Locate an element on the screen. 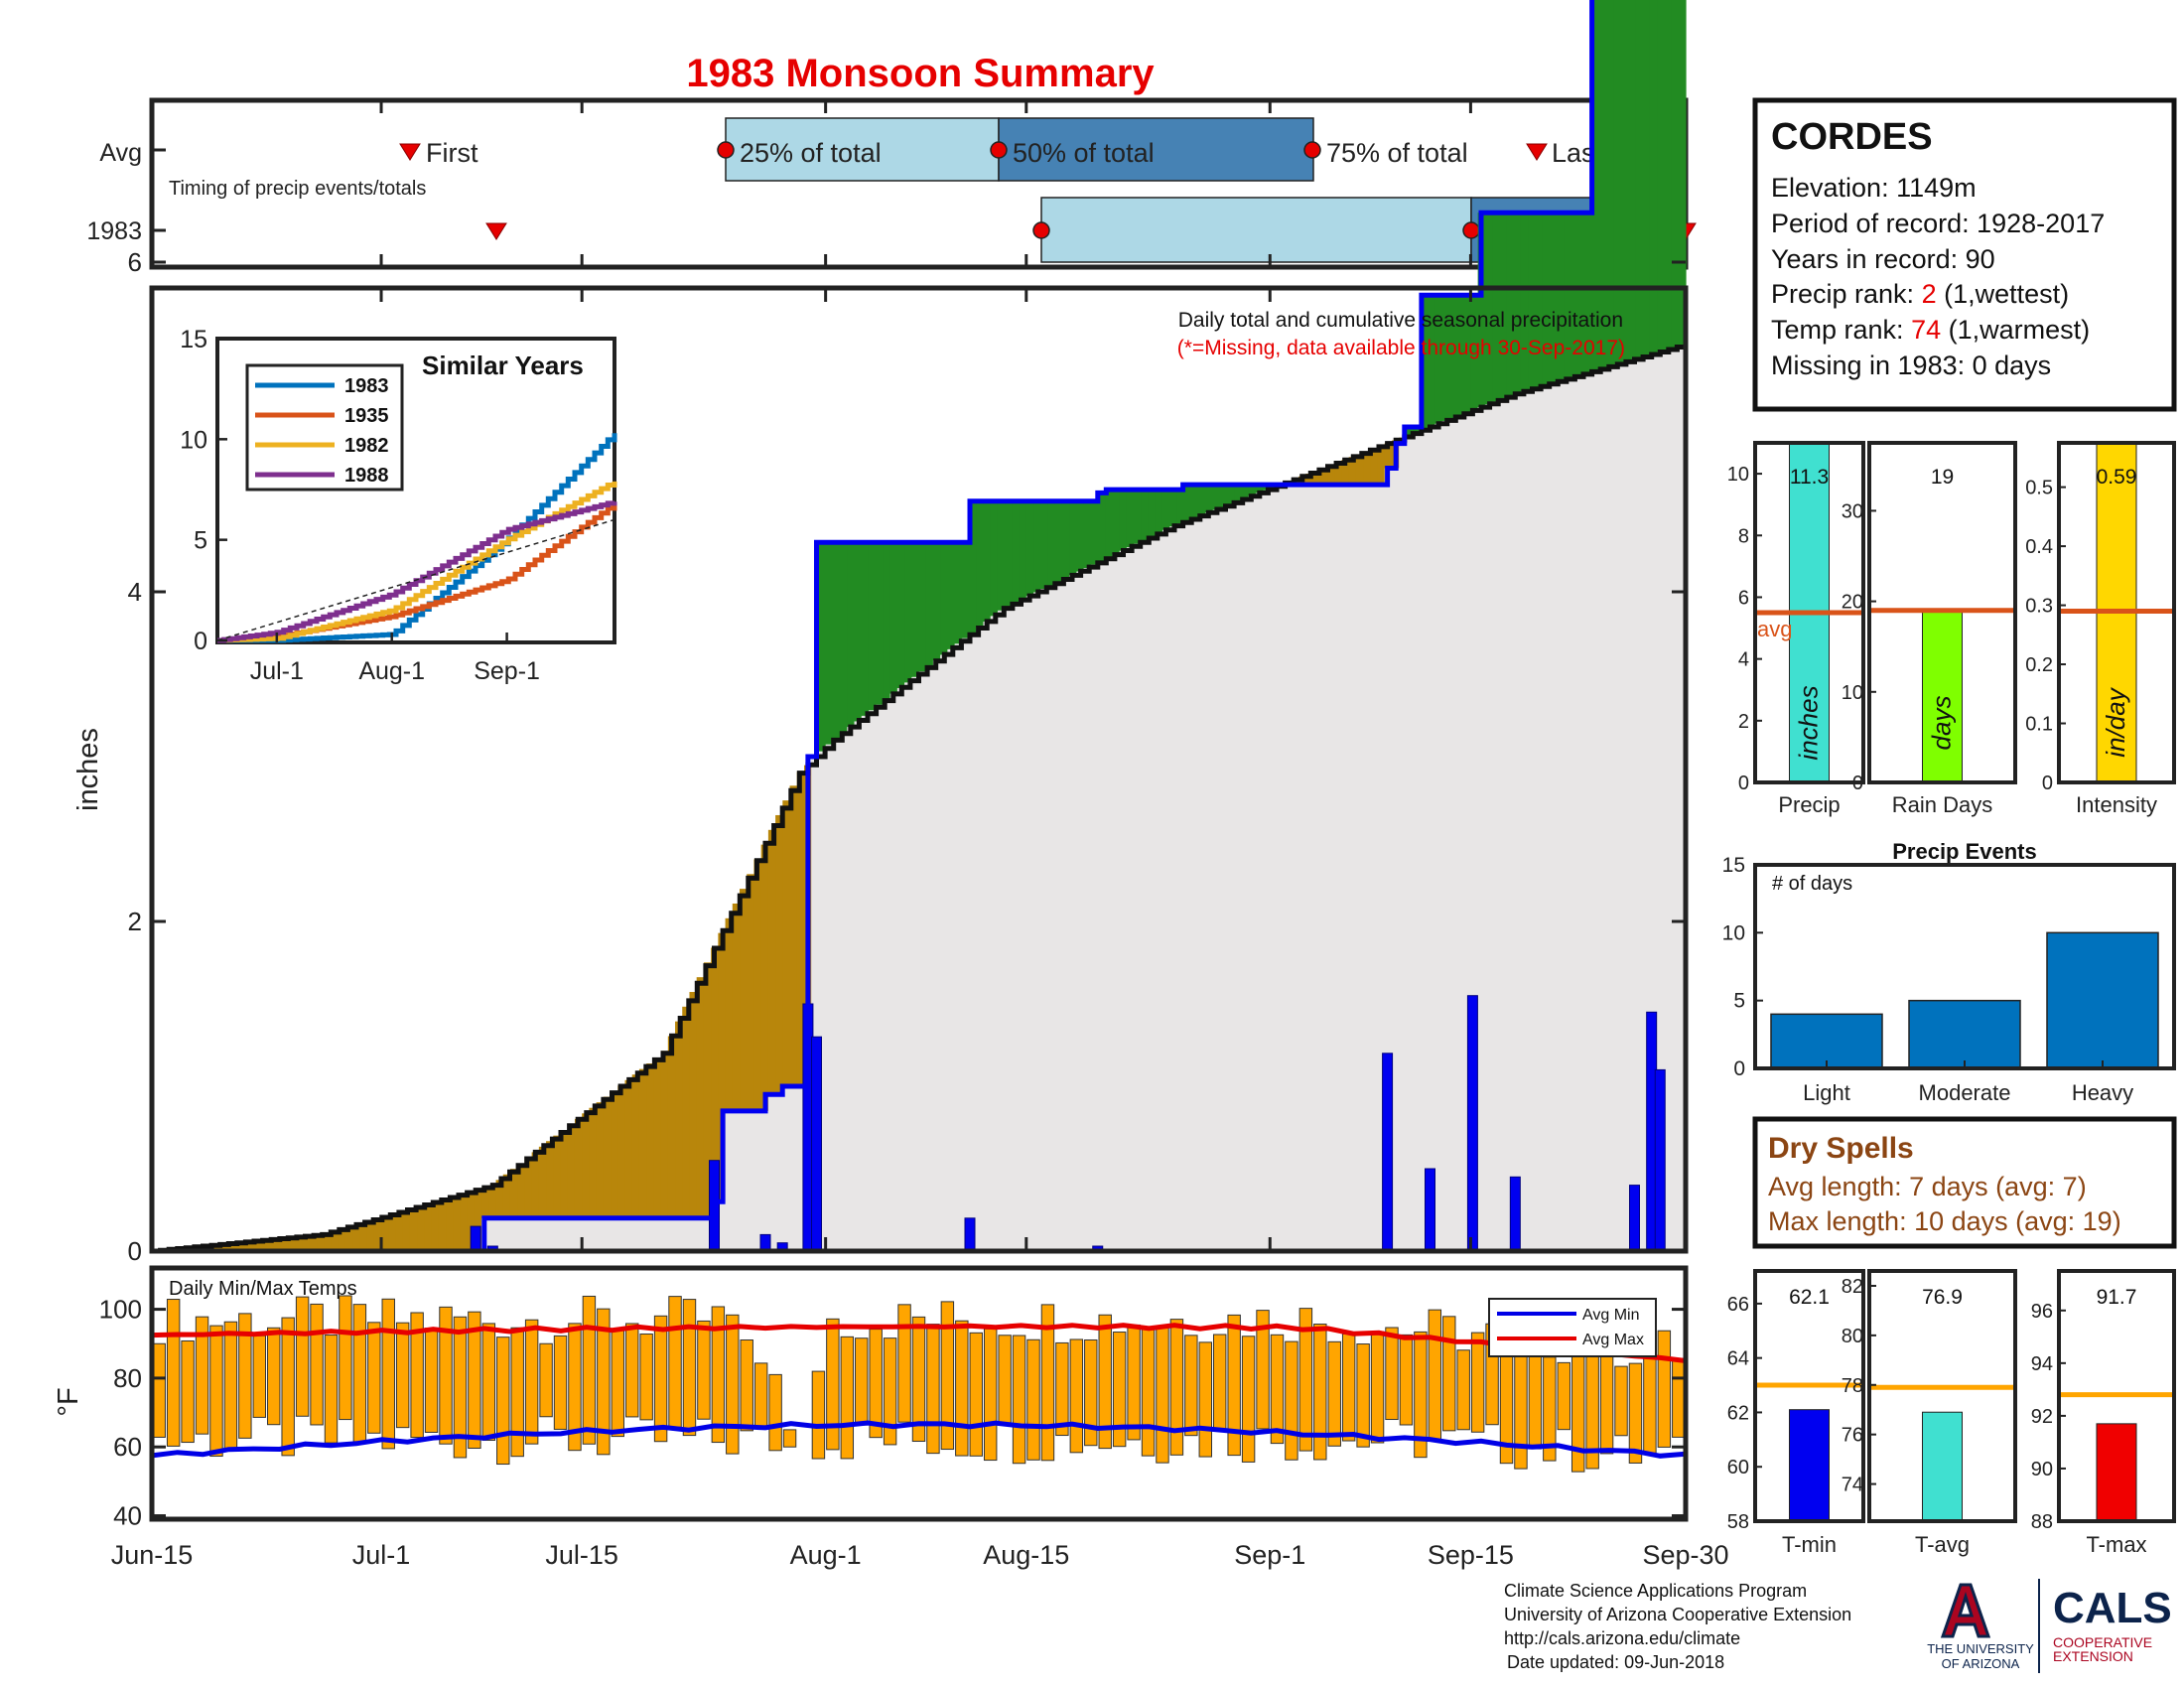 The image size is (2184, 1688). mini-ytick-label: 80 is located at coordinates (1852, 1336).